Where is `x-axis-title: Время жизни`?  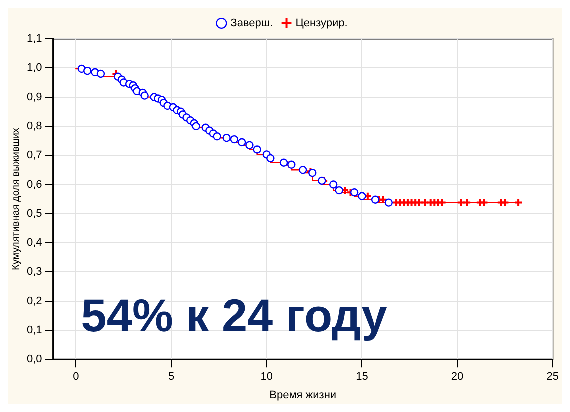 x-axis-title: Время жизни is located at coordinates (303, 395).